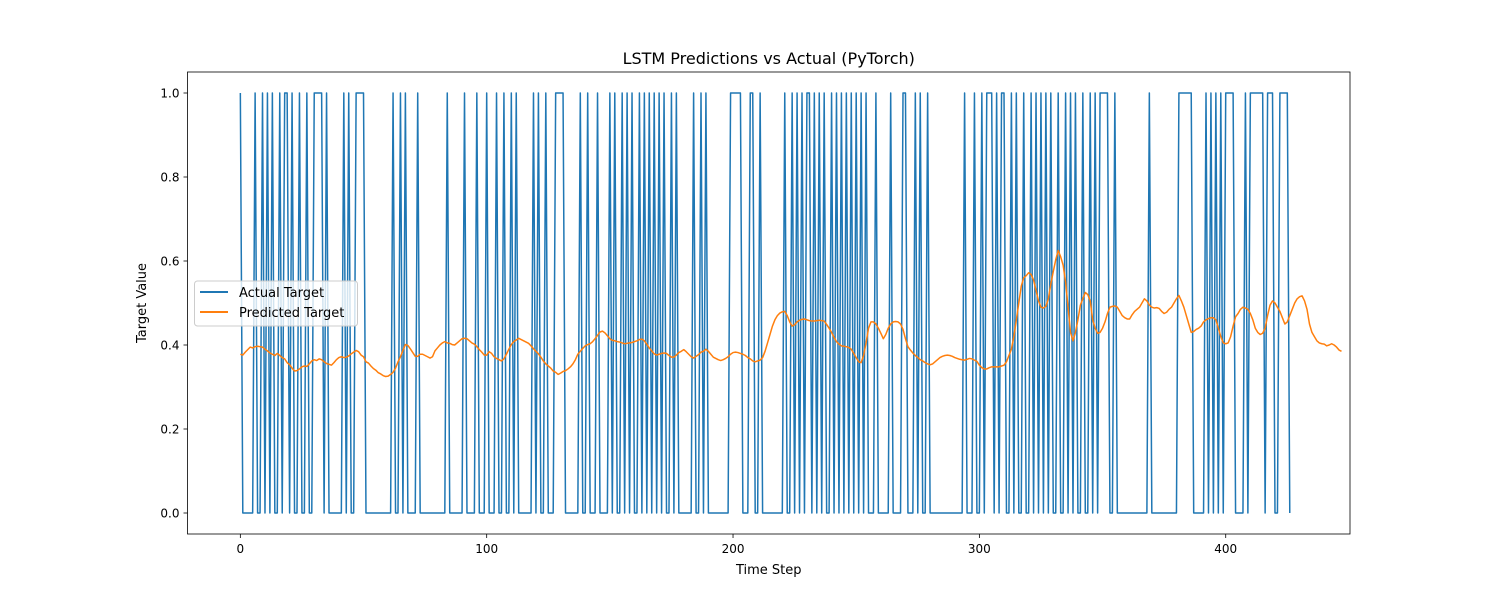  Describe the element at coordinates (142, 303) in the screenshot. I see `y-axis-label: Target Value` at that location.